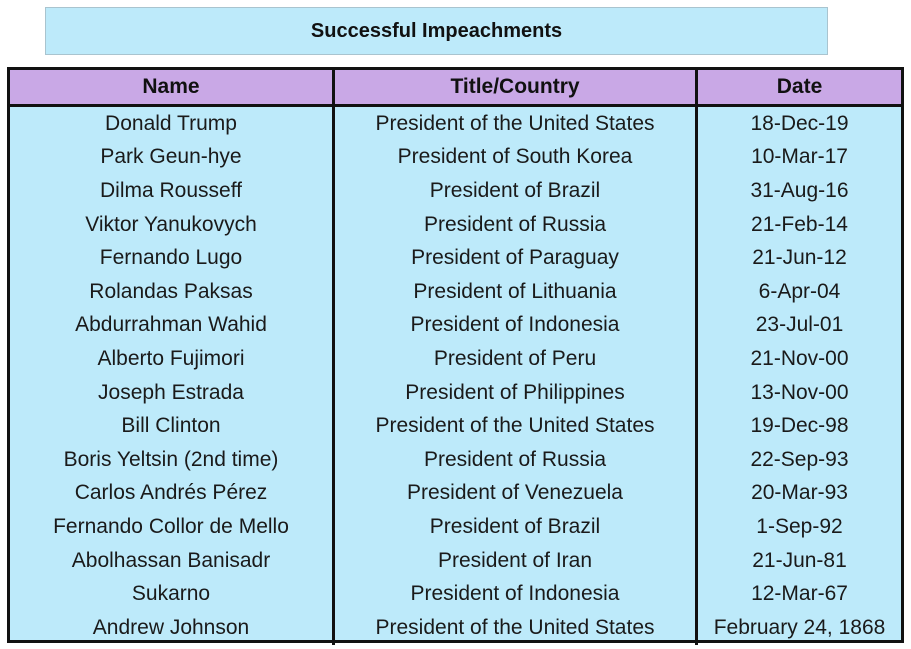 Image resolution: width=911 pixels, height=649 pixels. I want to click on cell-name: Andrew Johnson, so click(172, 627).